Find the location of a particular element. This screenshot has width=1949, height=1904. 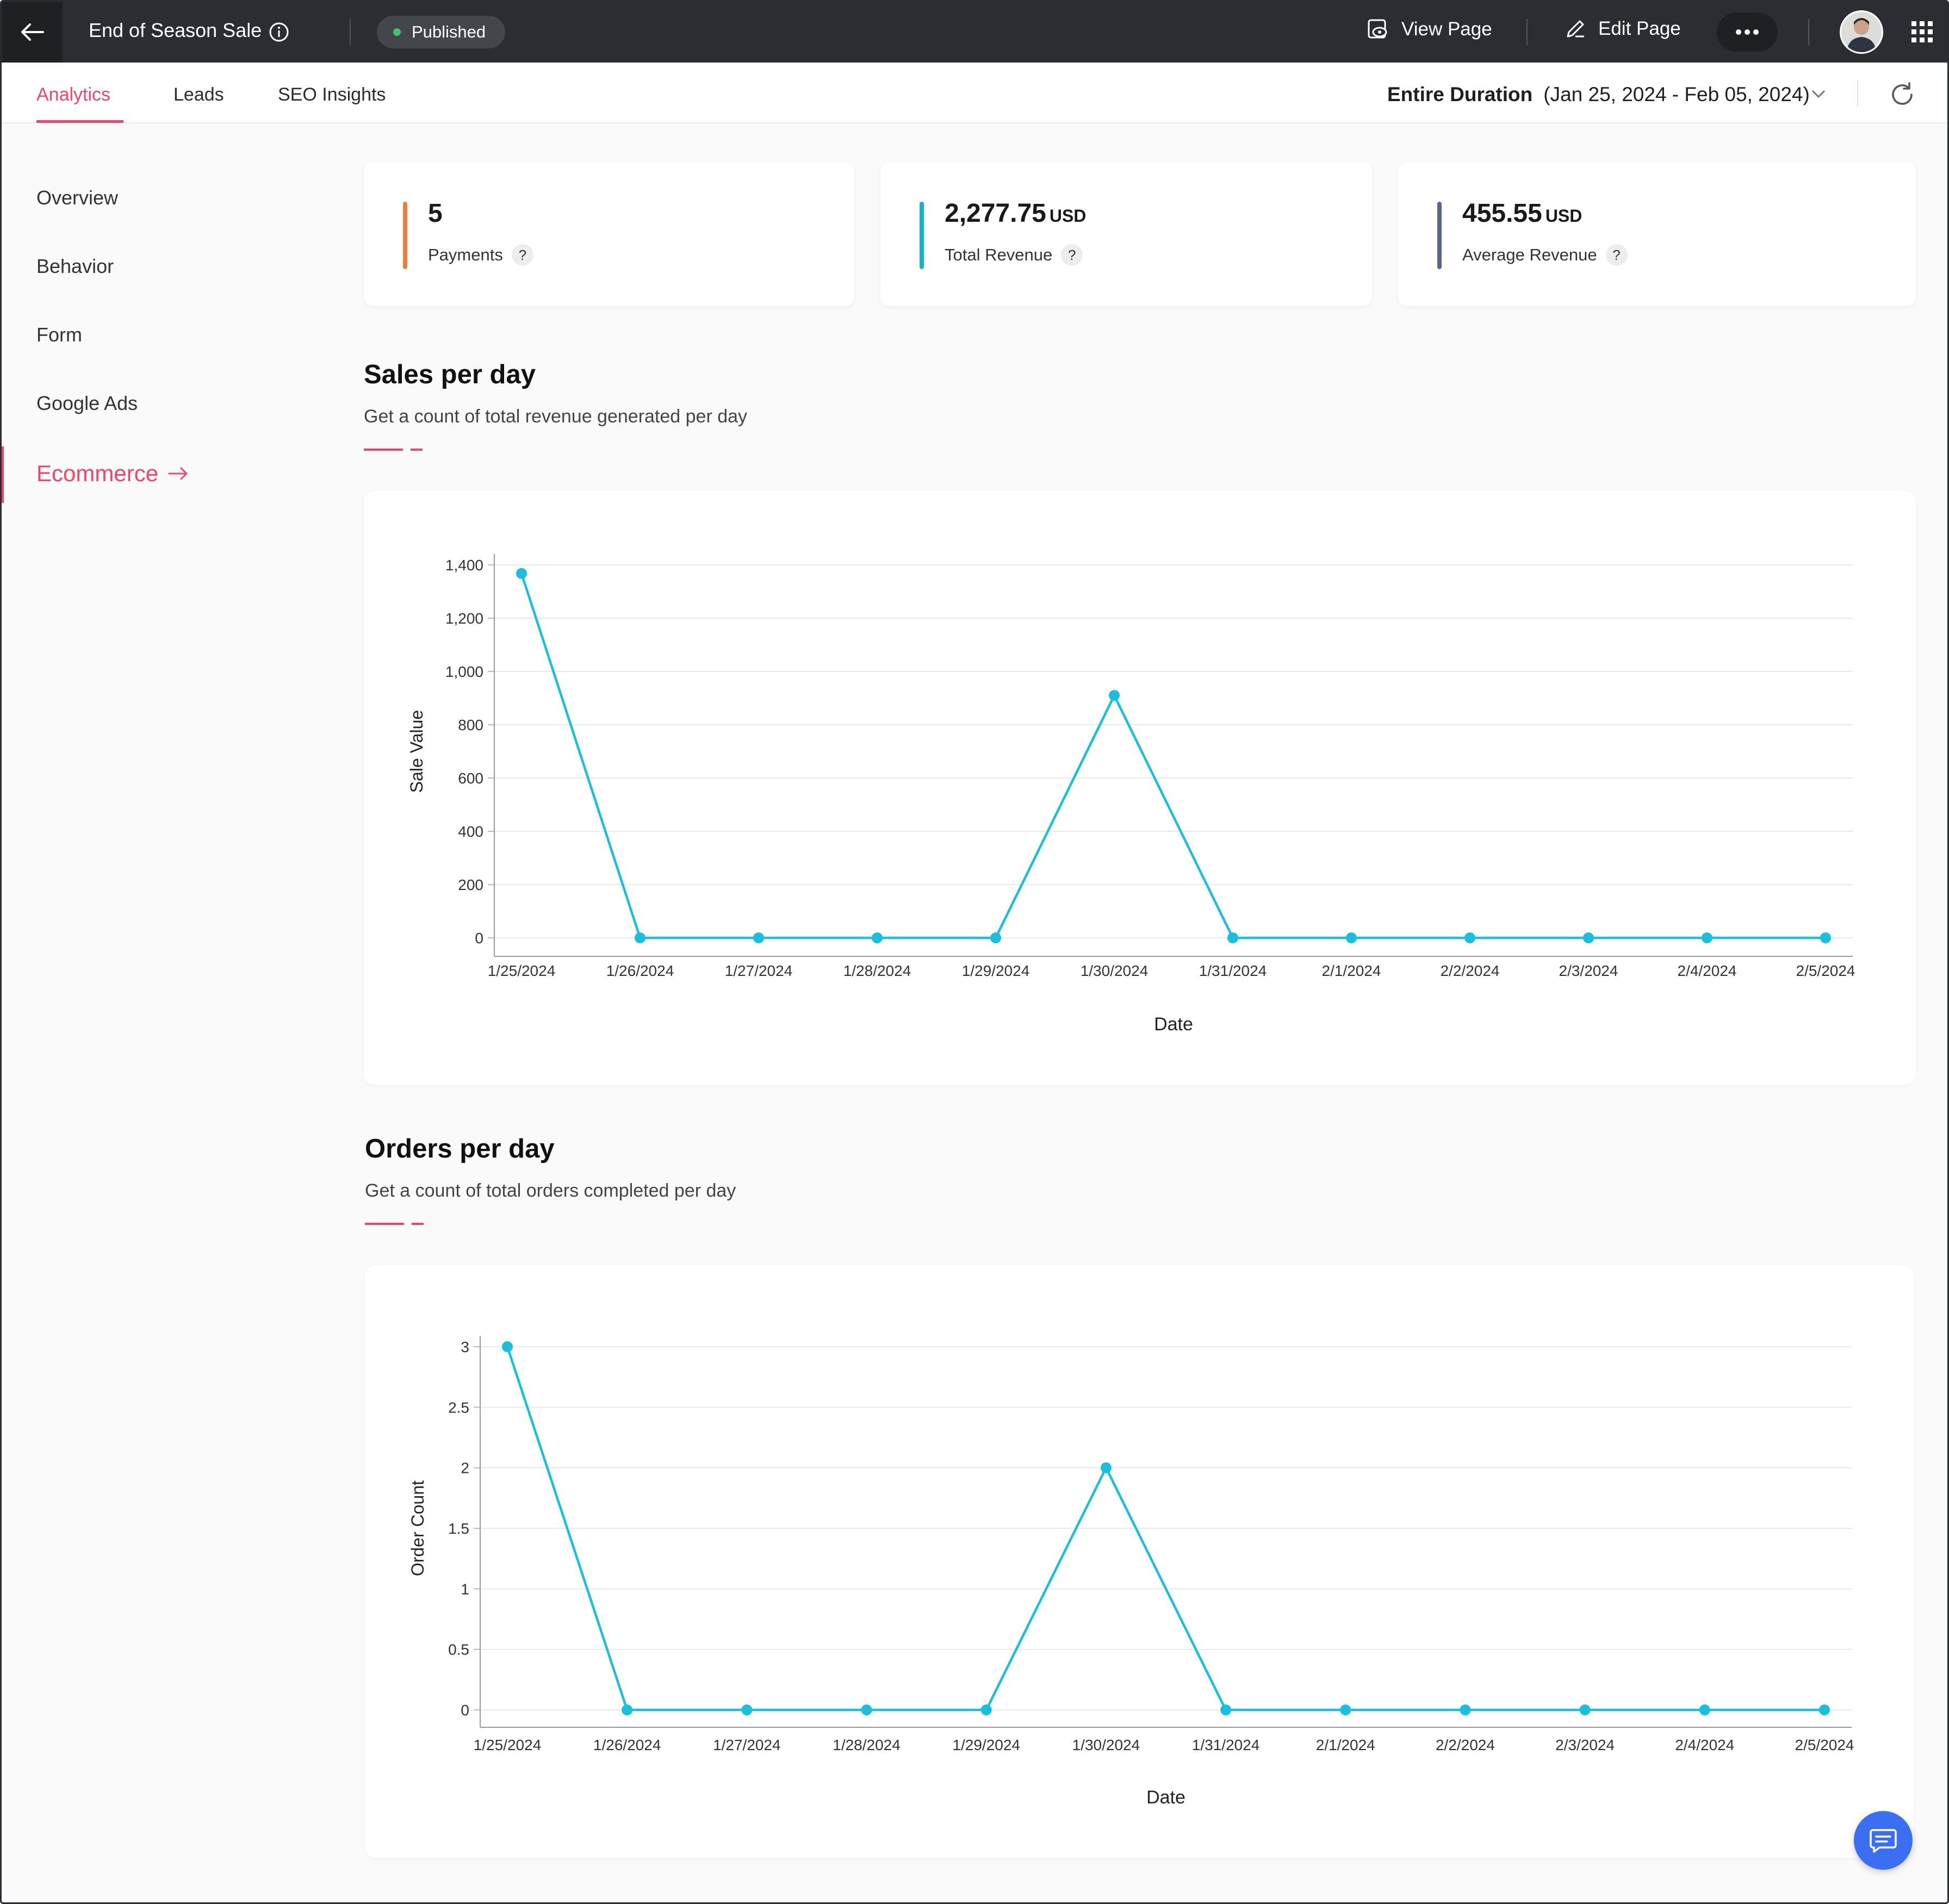

stat-label: Total Revenue? is located at coordinates (1014, 255).